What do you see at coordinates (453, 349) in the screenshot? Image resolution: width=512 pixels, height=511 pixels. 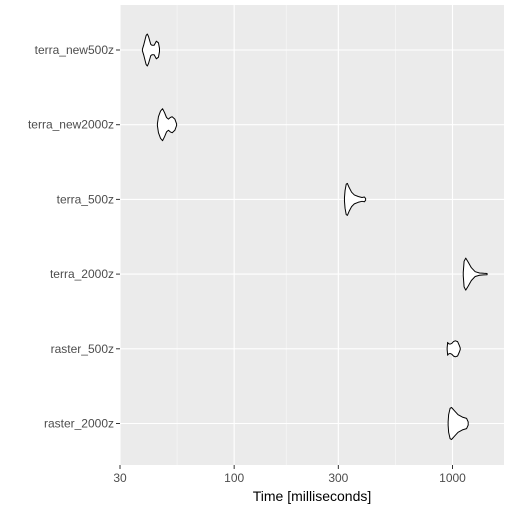 I see `violin-raster_500z` at bounding box center [453, 349].